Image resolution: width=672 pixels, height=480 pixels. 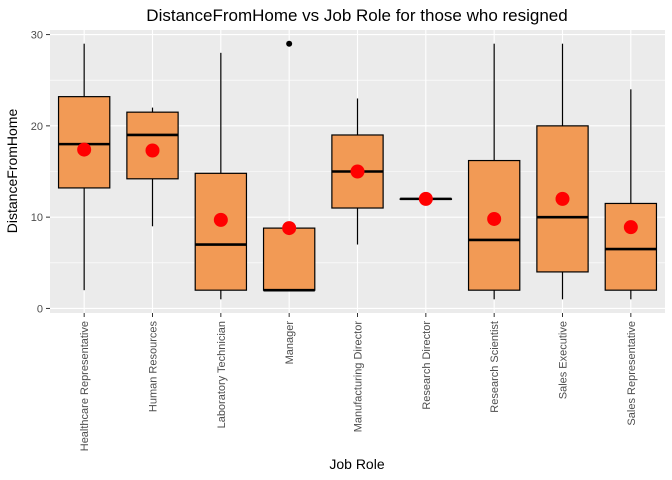 What do you see at coordinates (222, 374) in the screenshot?
I see `x-tick-label: Laboratory Technician` at bounding box center [222, 374].